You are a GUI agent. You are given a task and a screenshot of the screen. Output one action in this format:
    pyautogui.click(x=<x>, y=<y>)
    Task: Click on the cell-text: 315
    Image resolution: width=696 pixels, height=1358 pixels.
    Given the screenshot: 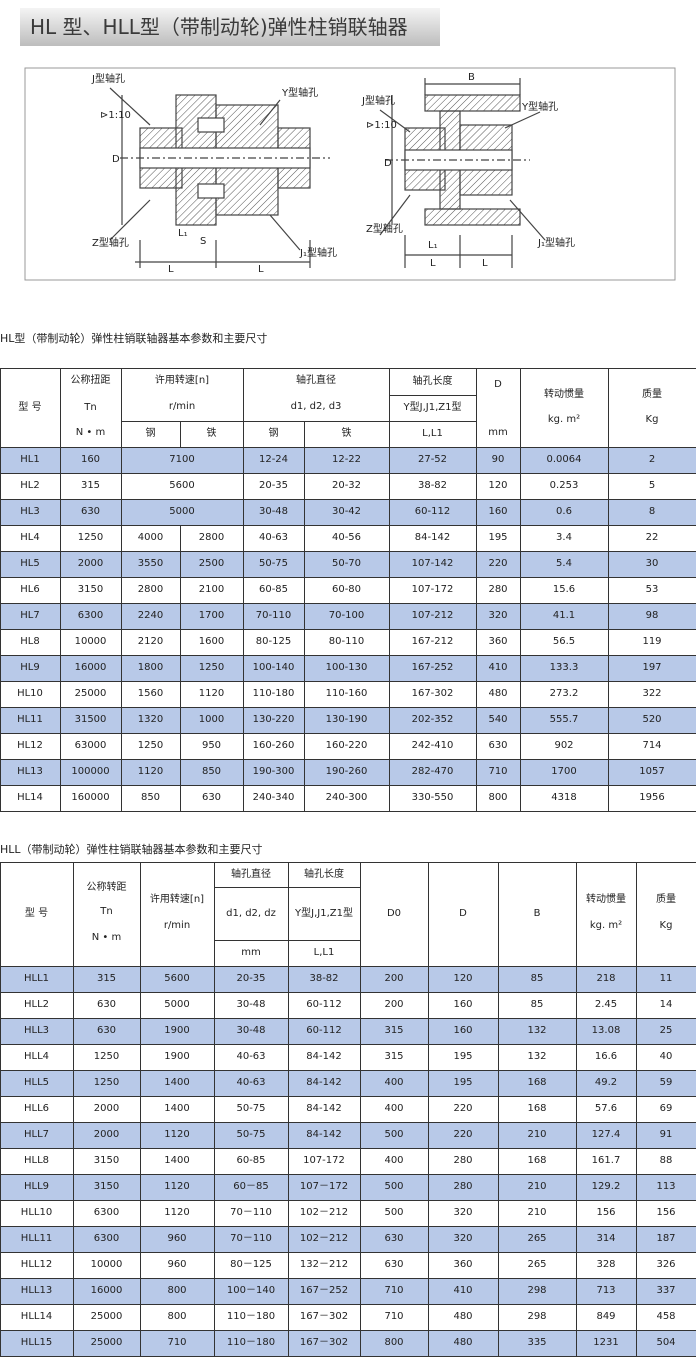 What is the action you would take?
    pyautogui.click(x=106, y=978)
    